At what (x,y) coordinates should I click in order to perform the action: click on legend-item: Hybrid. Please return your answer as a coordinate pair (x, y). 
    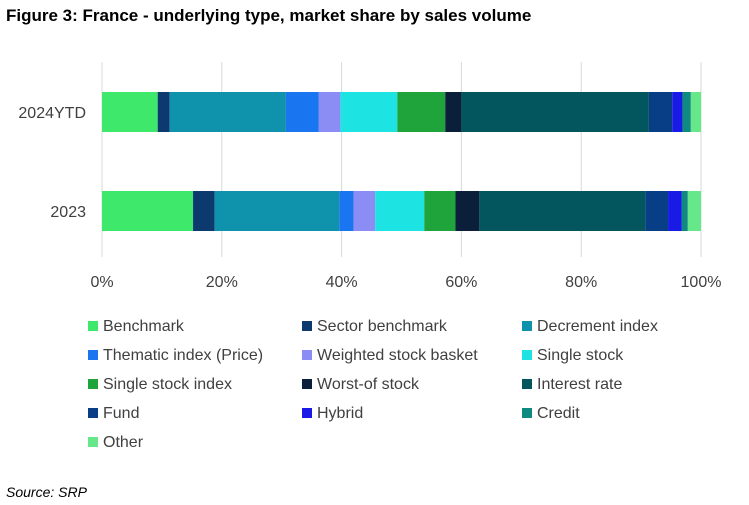
    Looking at the image, I should click on (332, 415).